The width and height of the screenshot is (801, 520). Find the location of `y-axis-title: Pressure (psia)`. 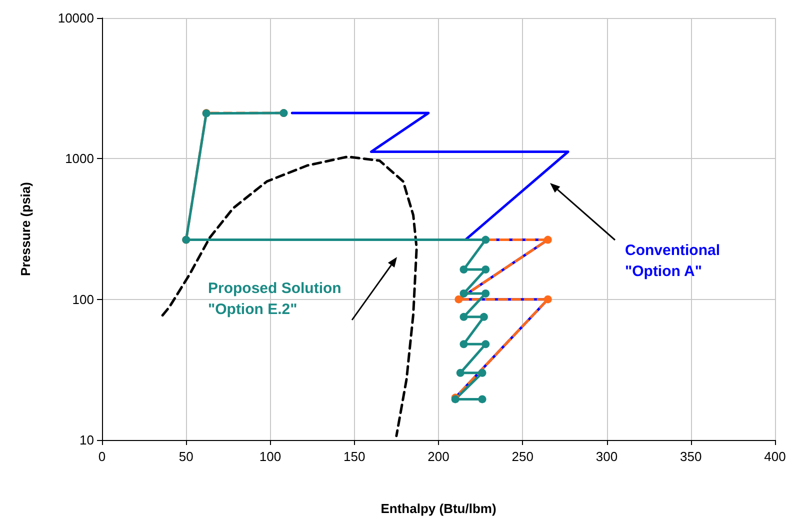

y-axis-title: Pressure (psia) is located at coordinates (25, 229).